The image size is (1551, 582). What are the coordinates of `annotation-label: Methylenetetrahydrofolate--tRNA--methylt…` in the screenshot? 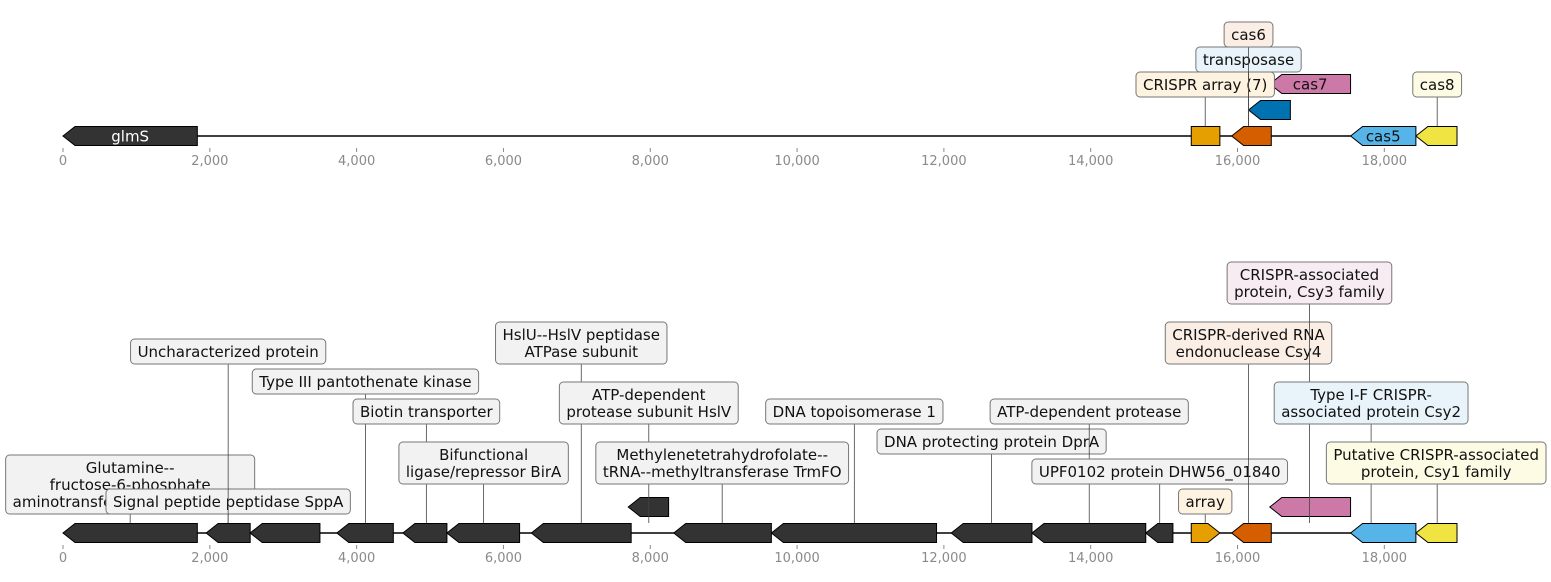 It's located at (722, 463).